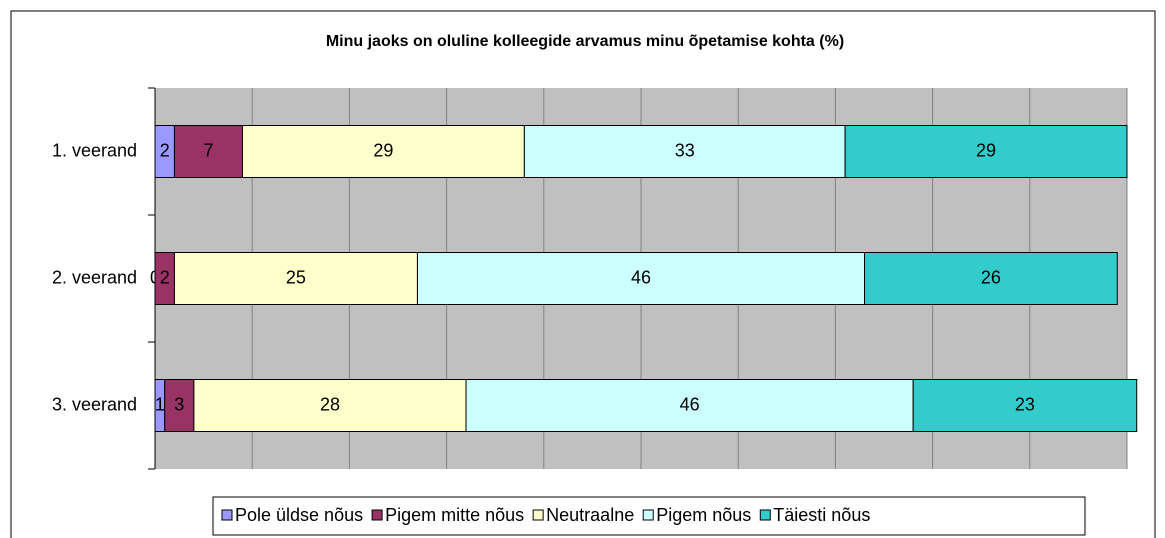 Image resolution: width=1165 pixels, height=538 pixels. I want to click on data-label: 28, so click(330, 404).